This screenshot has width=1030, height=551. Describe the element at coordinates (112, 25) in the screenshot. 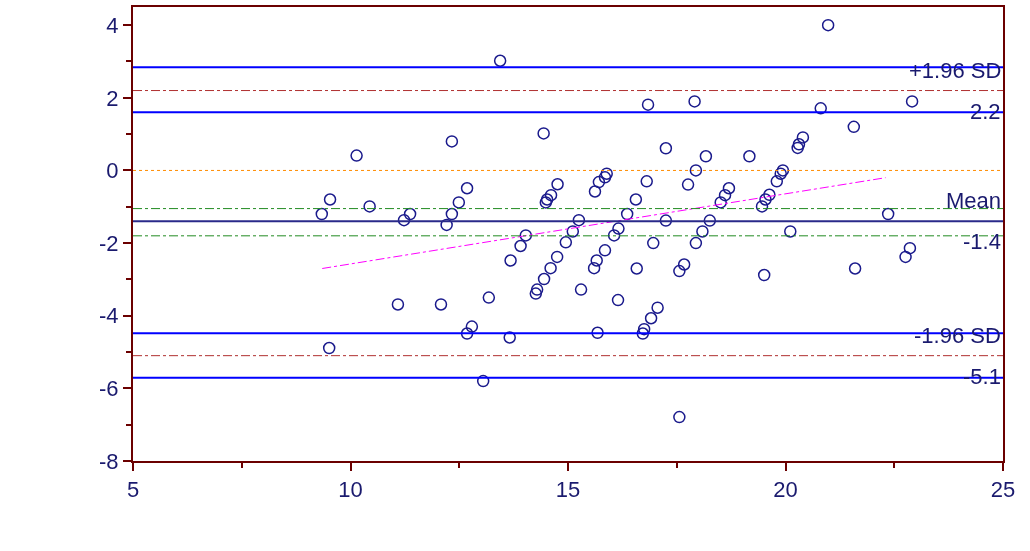

I see `y-tick-label: 4` at that location.